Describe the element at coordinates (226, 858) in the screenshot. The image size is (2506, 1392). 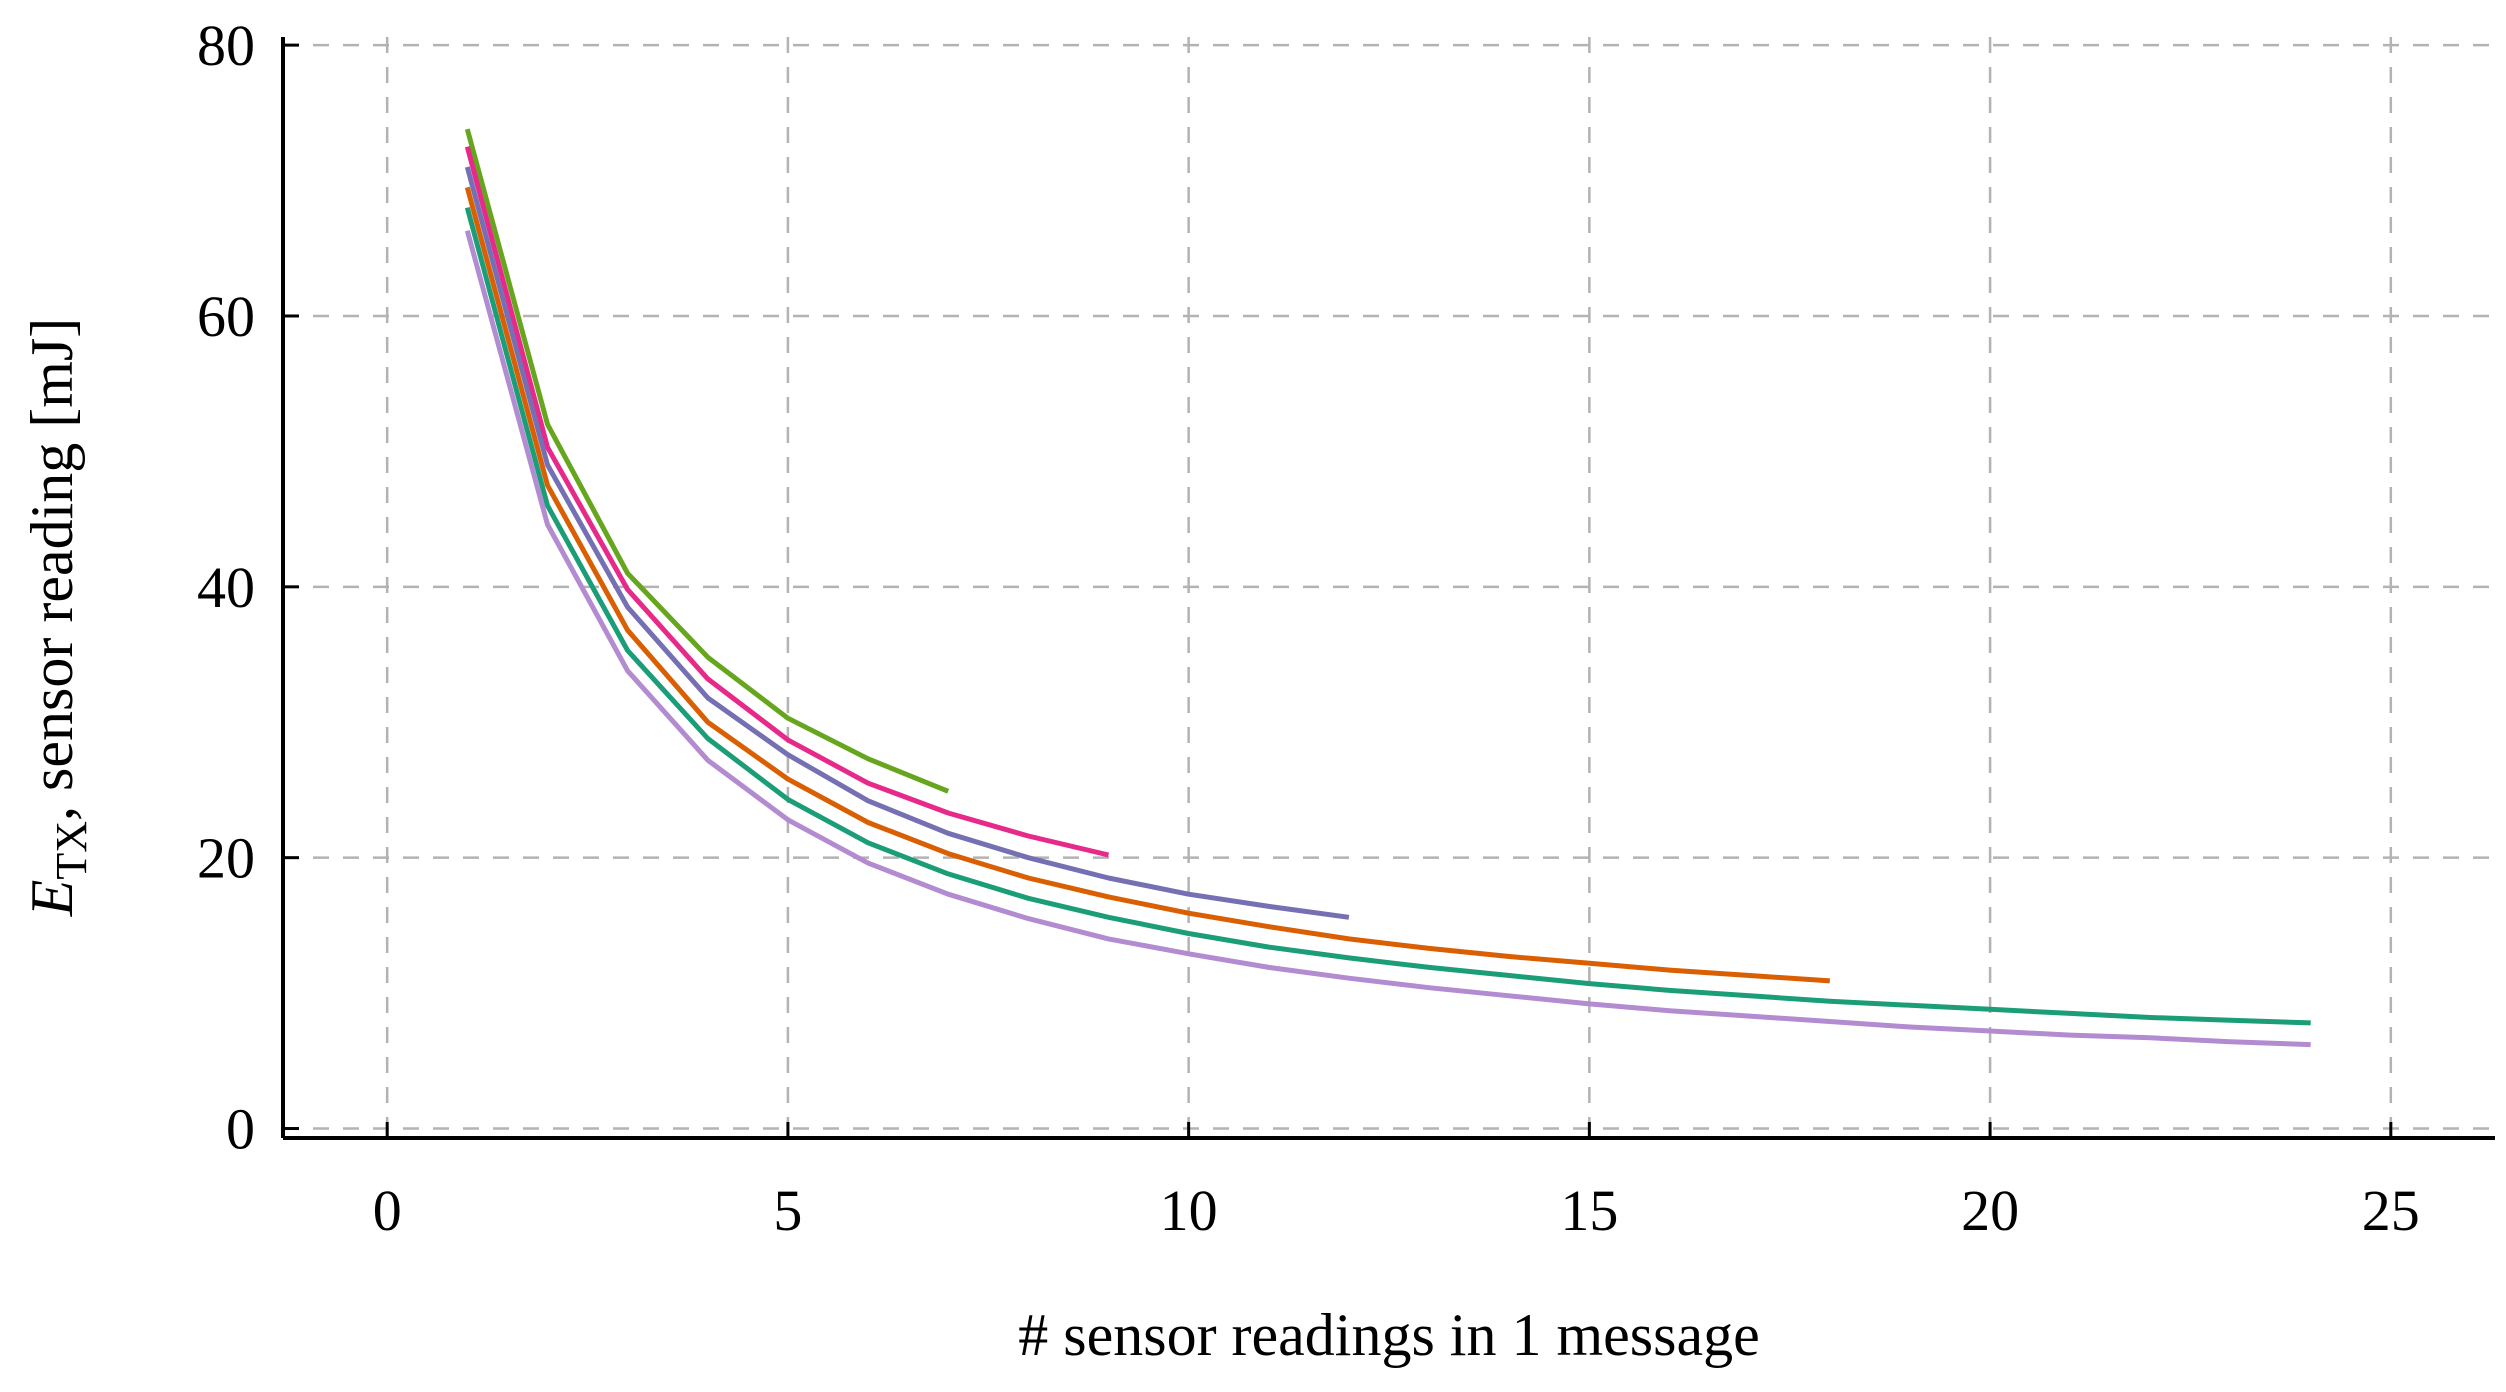
I see `y-tick-label: 20` at that location.